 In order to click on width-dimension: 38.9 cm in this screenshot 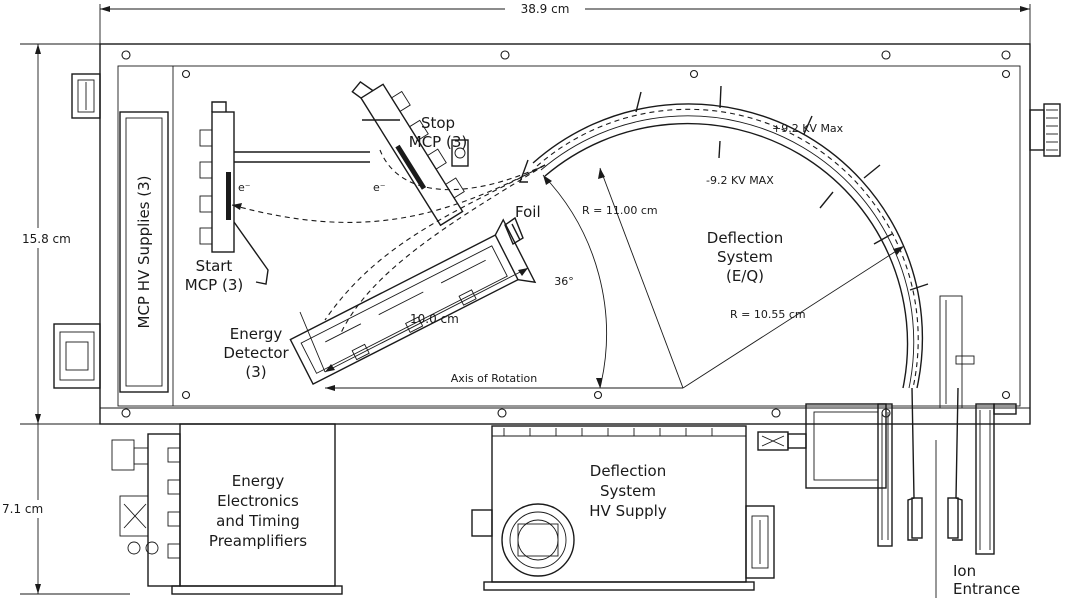, I will do `click(565, 23)`.